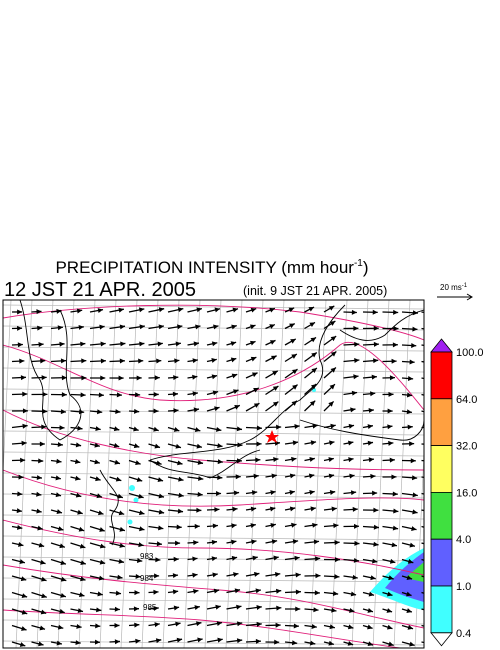  What do you see at coordinates (150, 607) in the screenshot?
I see `isobar-label: 985` at bounding box center [150, 607].